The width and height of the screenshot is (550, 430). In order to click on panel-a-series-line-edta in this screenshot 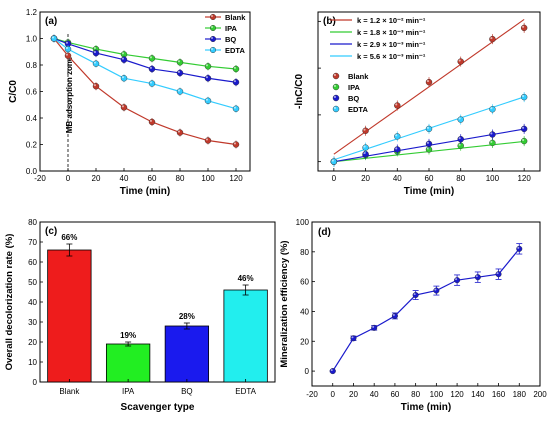, I will do `click(145, 74)`.